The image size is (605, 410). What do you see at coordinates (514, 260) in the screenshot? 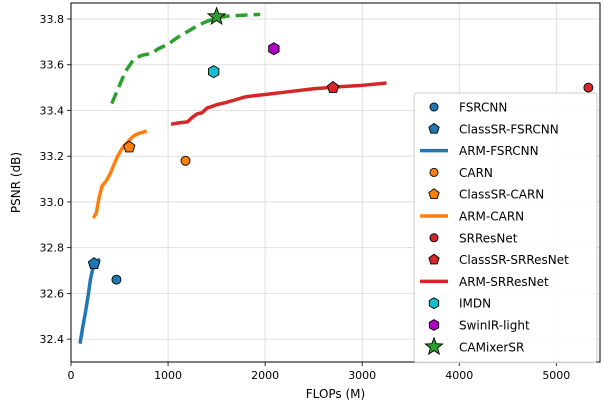
I see `legend-label-classsr-srresnet: ClassSR-SRResNet` at bounding box center [514, 260].